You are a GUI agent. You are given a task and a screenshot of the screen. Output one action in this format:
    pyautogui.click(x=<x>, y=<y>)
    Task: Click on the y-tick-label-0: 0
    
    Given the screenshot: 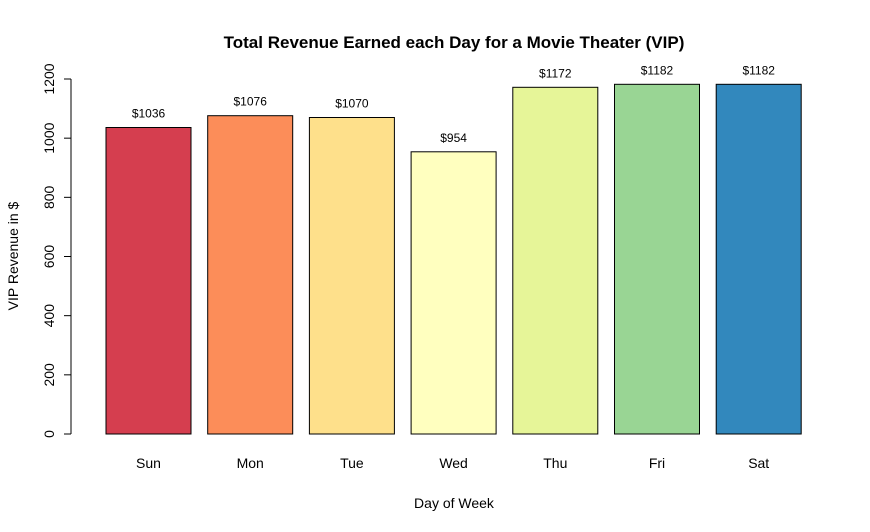 What is the action you would take?
    pyautogui.click(x=49, y=434)
    